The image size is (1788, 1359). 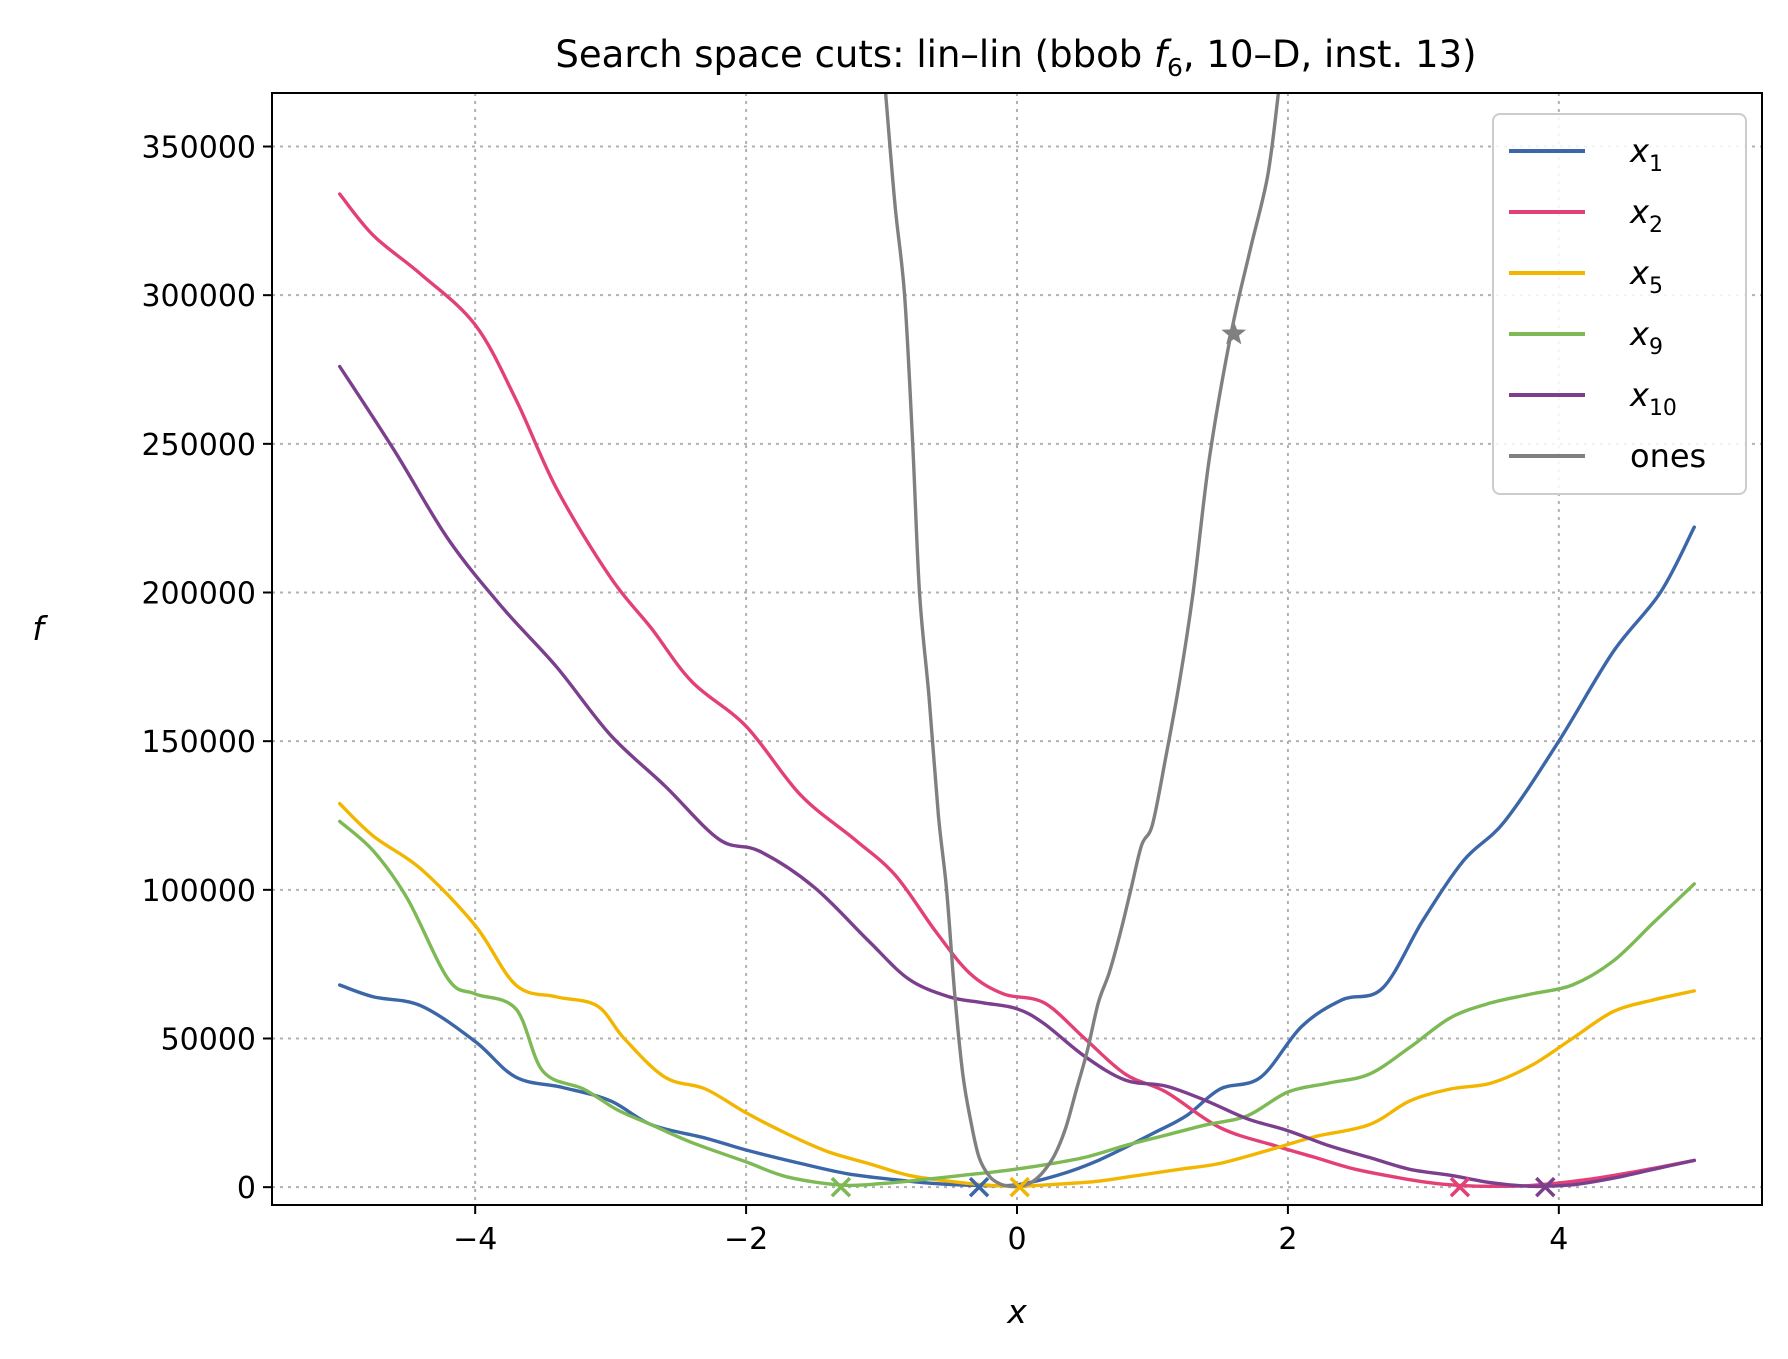 I want to click on x-tick-label: 0, so click(x=1016, y=1239).